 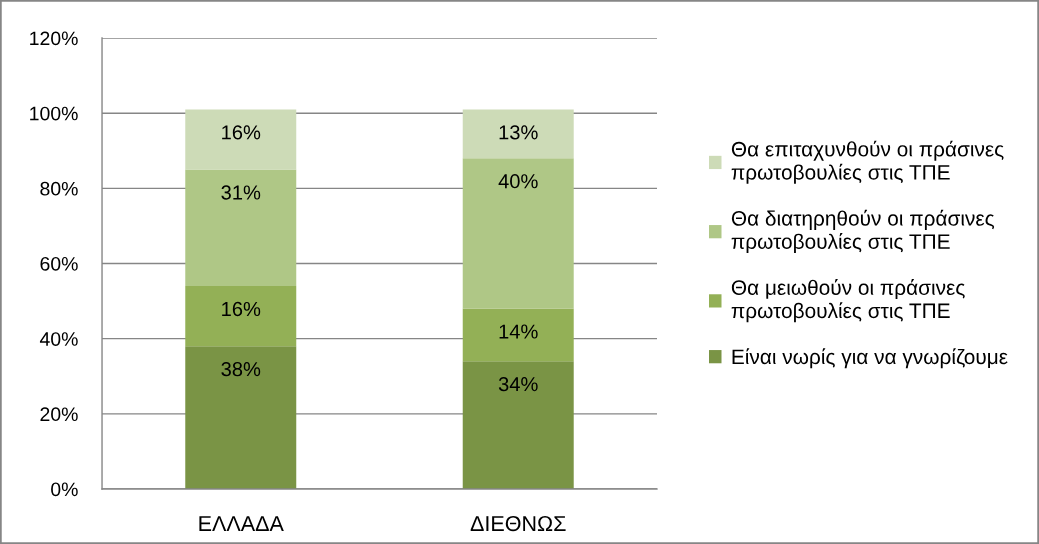 What do you see at coordinates (518, 331) in the screenshot?
I see `data-label: 14%` at bounding box center [518, 331].